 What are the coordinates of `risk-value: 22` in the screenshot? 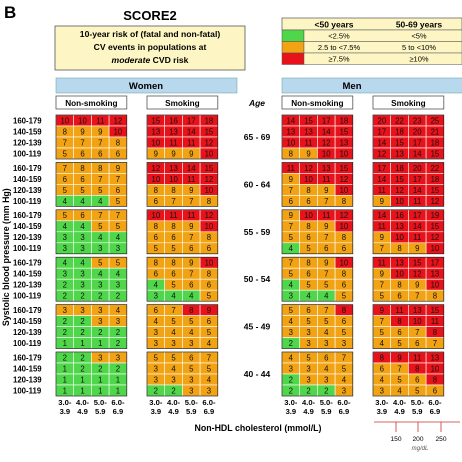 It's located at (435, 168).